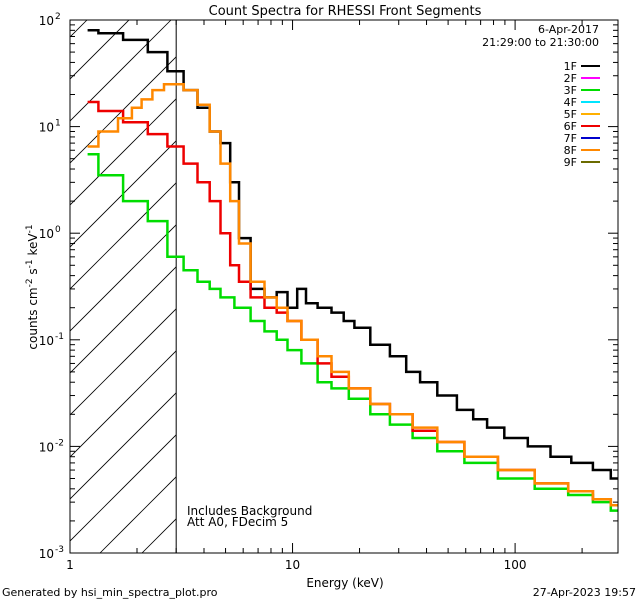 This screenshot has height=600, width=640. I want to click on legend-label: 9F, so click(570, 162).